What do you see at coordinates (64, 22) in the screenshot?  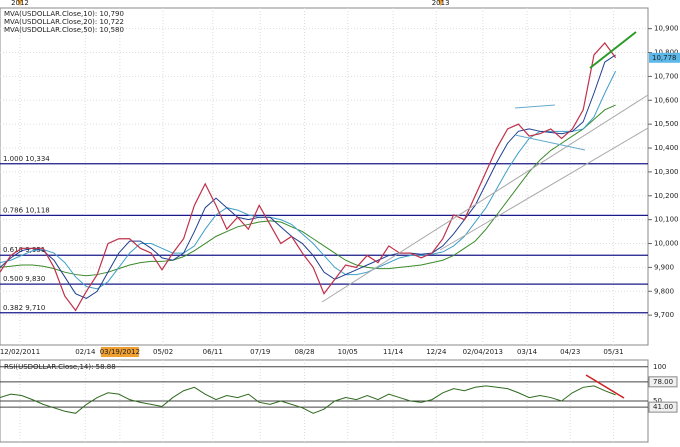 I see `legend-entry: MVA(USDOLLAR.Close,20): 10,722` at bounding box center [64, 22].